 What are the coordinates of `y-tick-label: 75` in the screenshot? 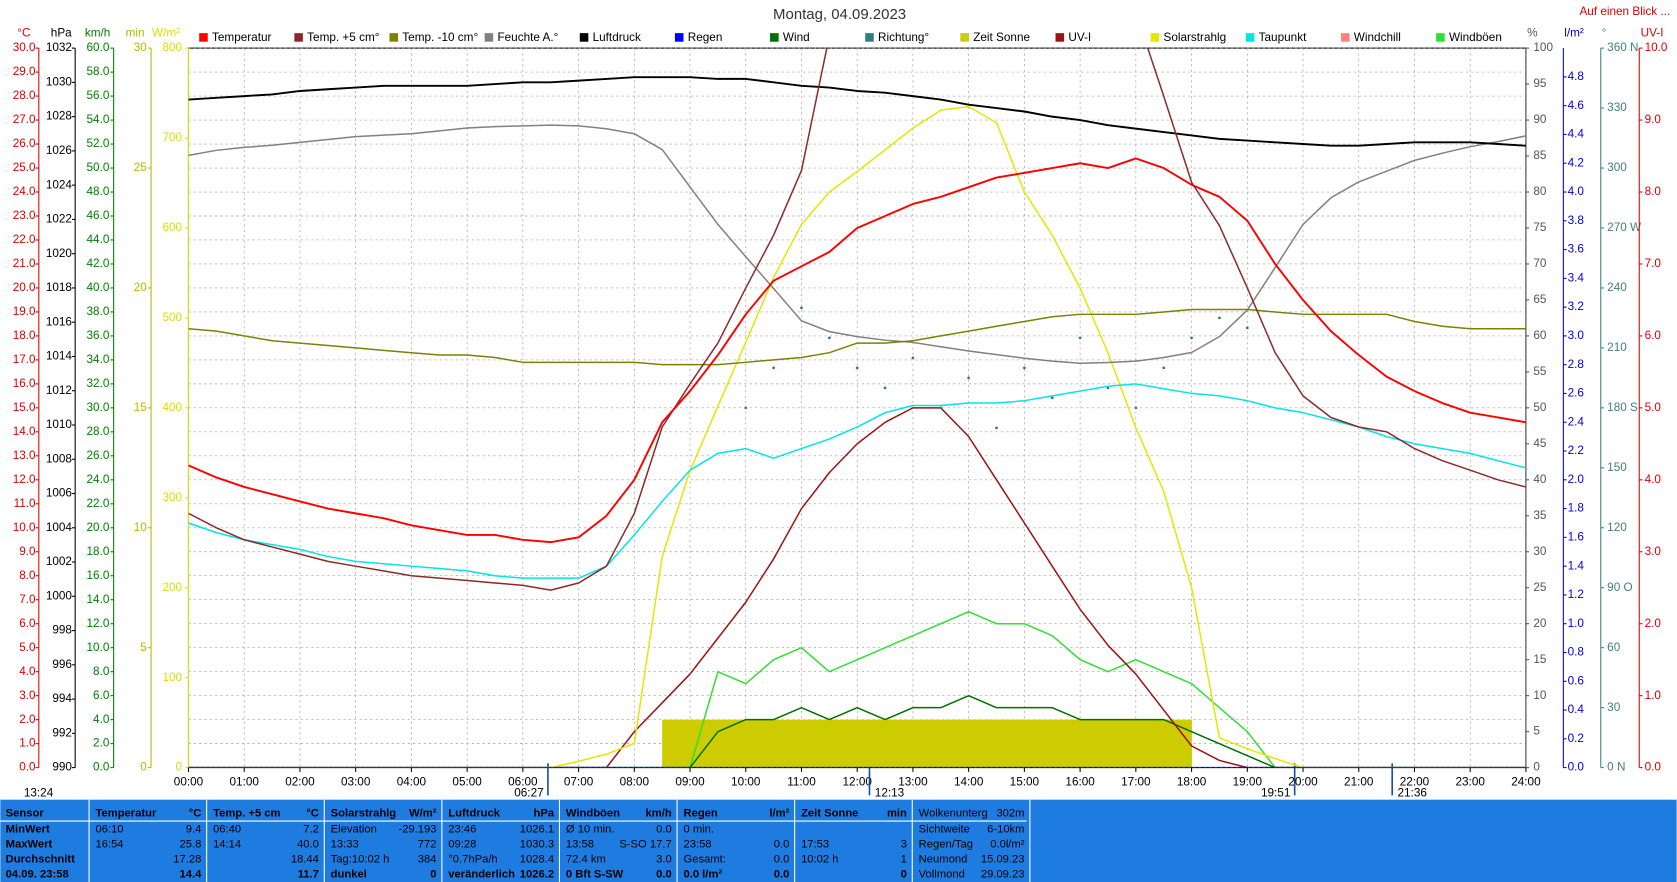 It's located at (1540, 227).